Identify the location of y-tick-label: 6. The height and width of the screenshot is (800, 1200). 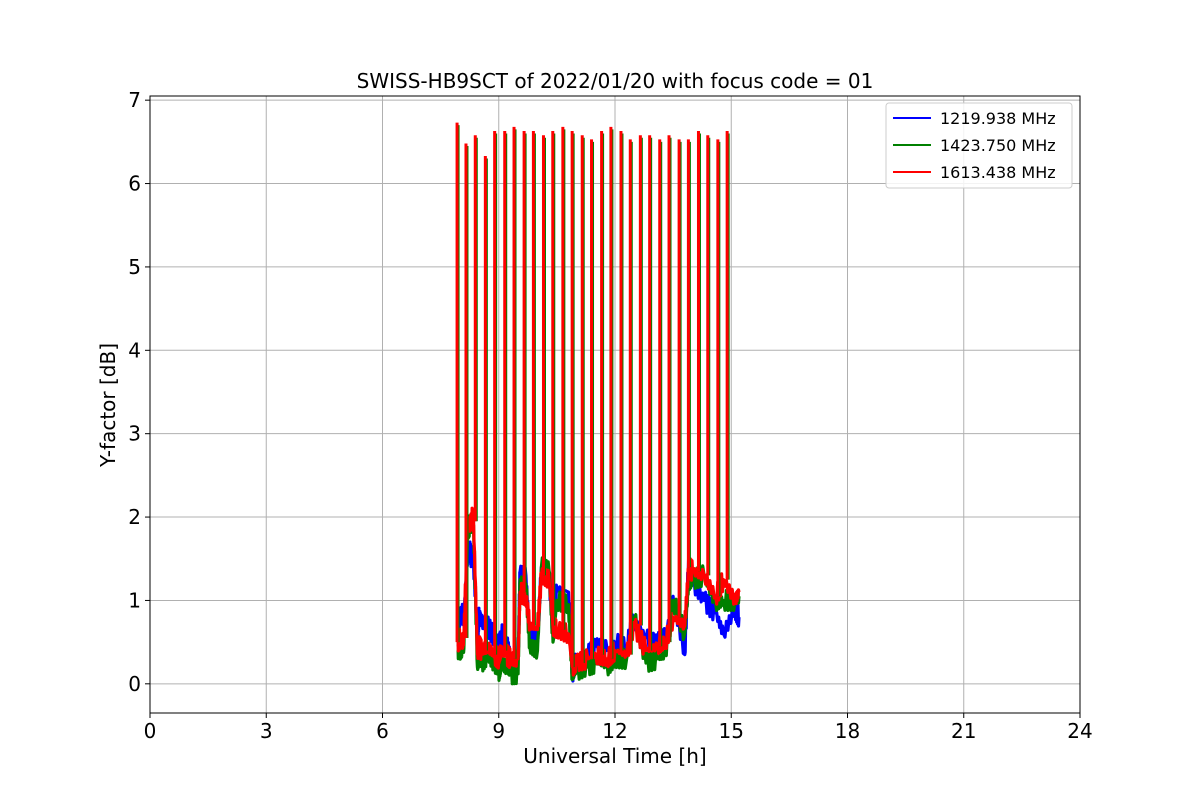
(134, 184).